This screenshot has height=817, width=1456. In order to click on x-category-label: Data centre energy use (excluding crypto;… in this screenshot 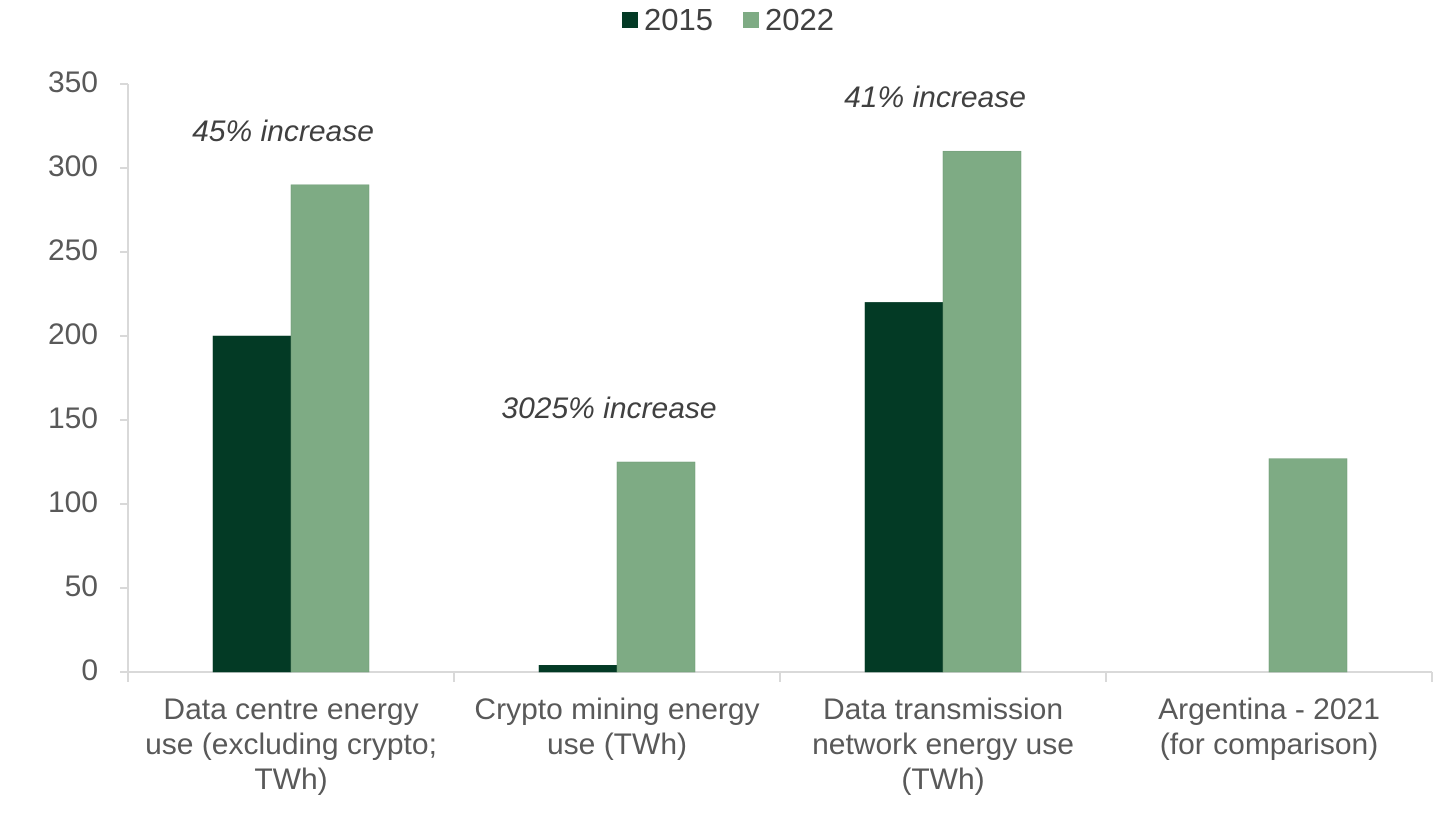, I will do `click(291, 744)`.